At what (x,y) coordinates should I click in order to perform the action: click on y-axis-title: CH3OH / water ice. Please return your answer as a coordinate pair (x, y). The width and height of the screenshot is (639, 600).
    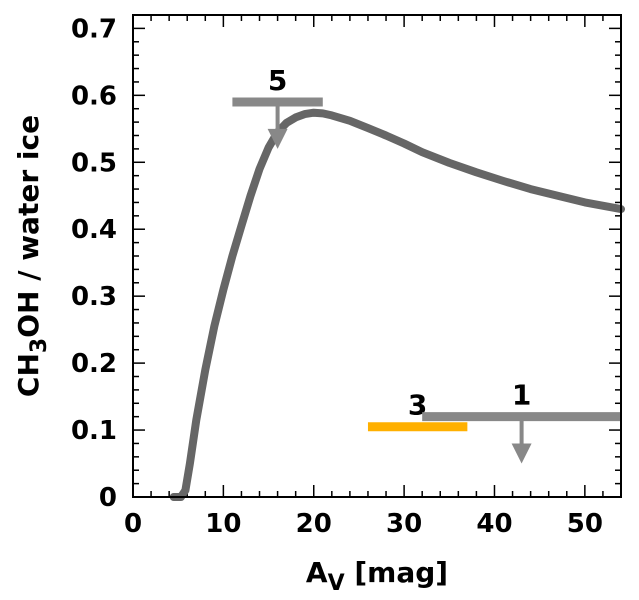
    Looking at the image, I should click on (32, 256).